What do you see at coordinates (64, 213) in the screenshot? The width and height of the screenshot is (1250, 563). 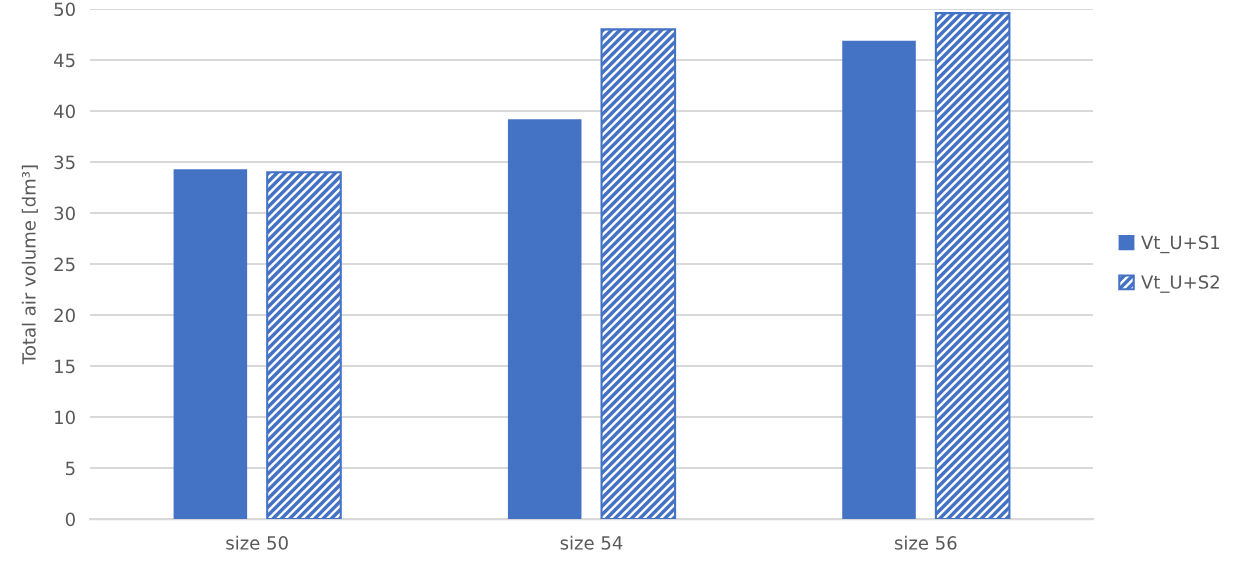 I see `y-tick-label: 30` at bounding box center [64, 213].